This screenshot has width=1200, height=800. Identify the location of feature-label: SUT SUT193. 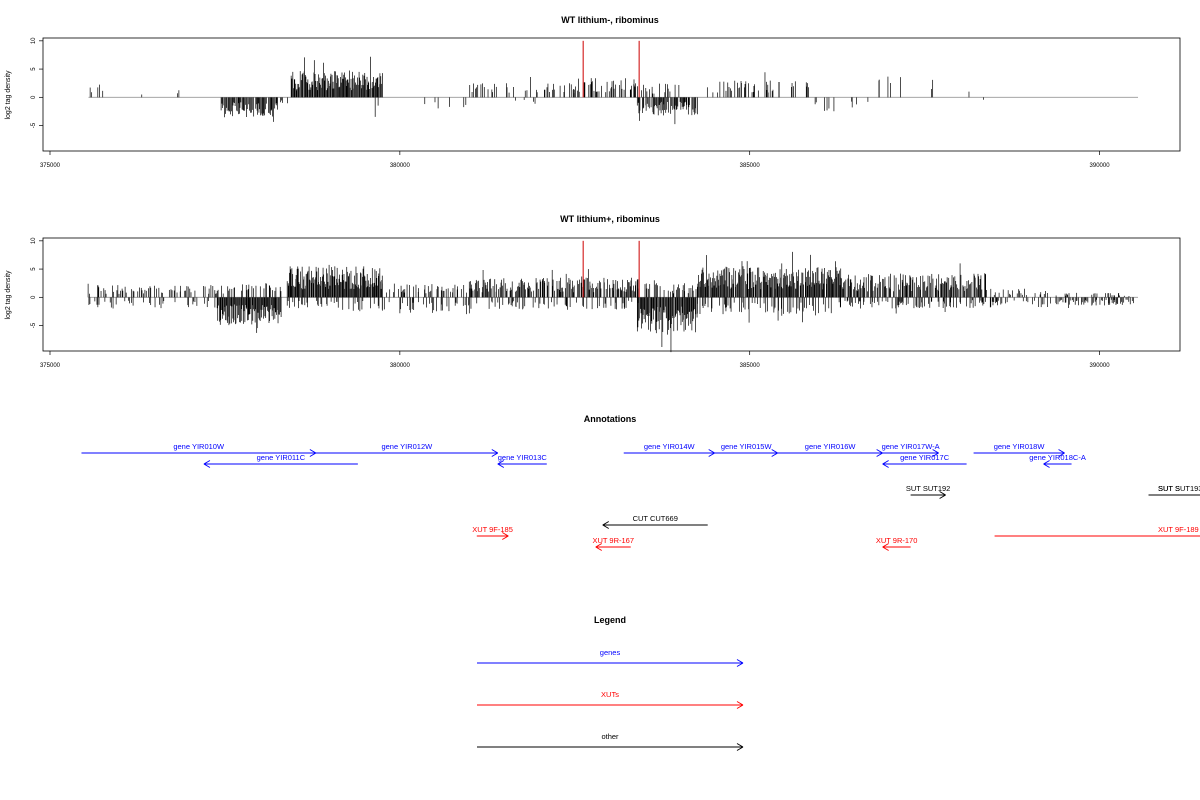
(1179, 488).